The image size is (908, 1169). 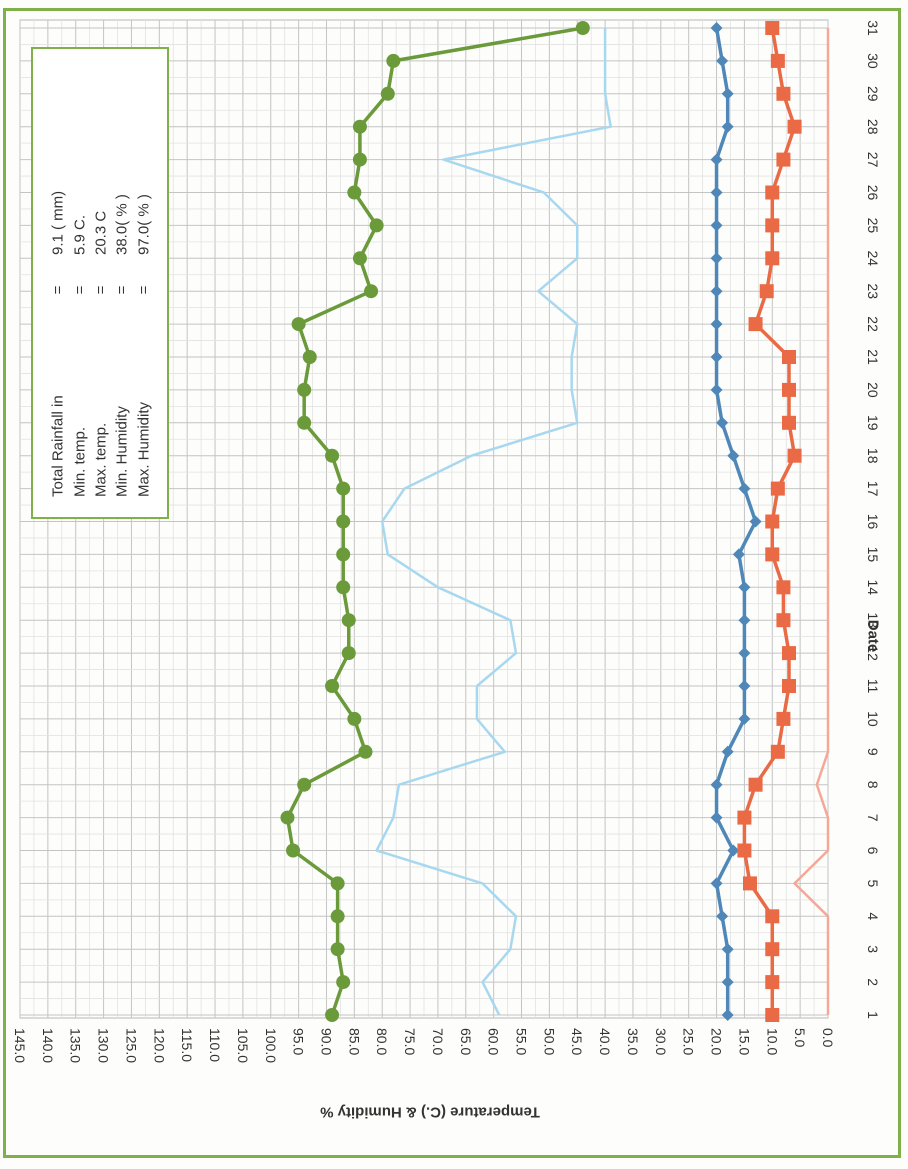 I want to click on date-tick-label: 24, so click(x=873, y=259).